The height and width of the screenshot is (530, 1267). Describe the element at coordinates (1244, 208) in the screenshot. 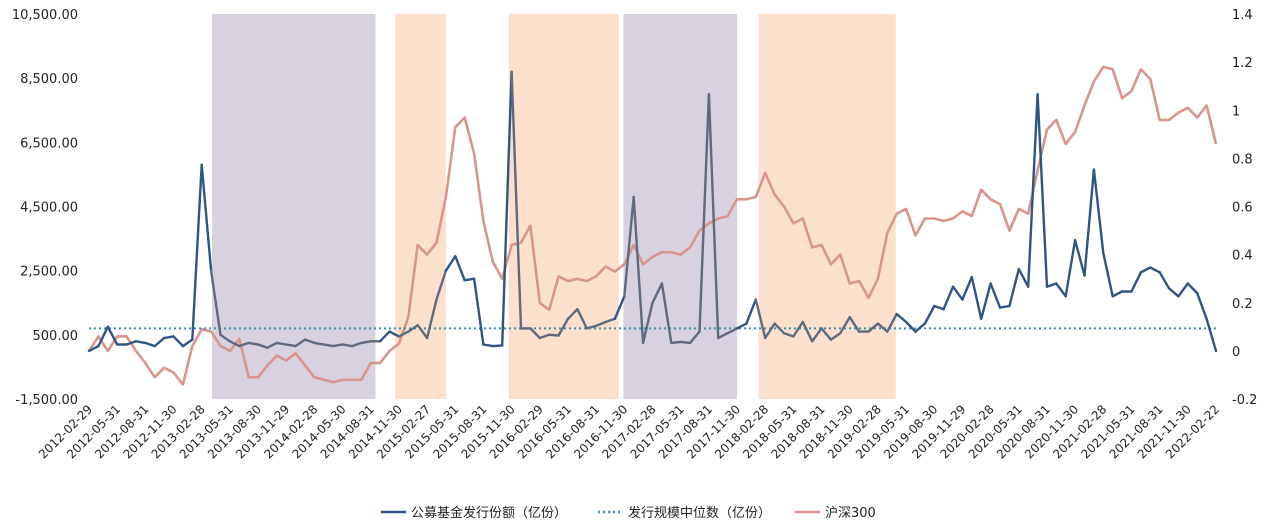

I see `y-axis-right: 1.4 1.2 1 0.8 0.6 0.4 0.2 0 -0.2` at that location.